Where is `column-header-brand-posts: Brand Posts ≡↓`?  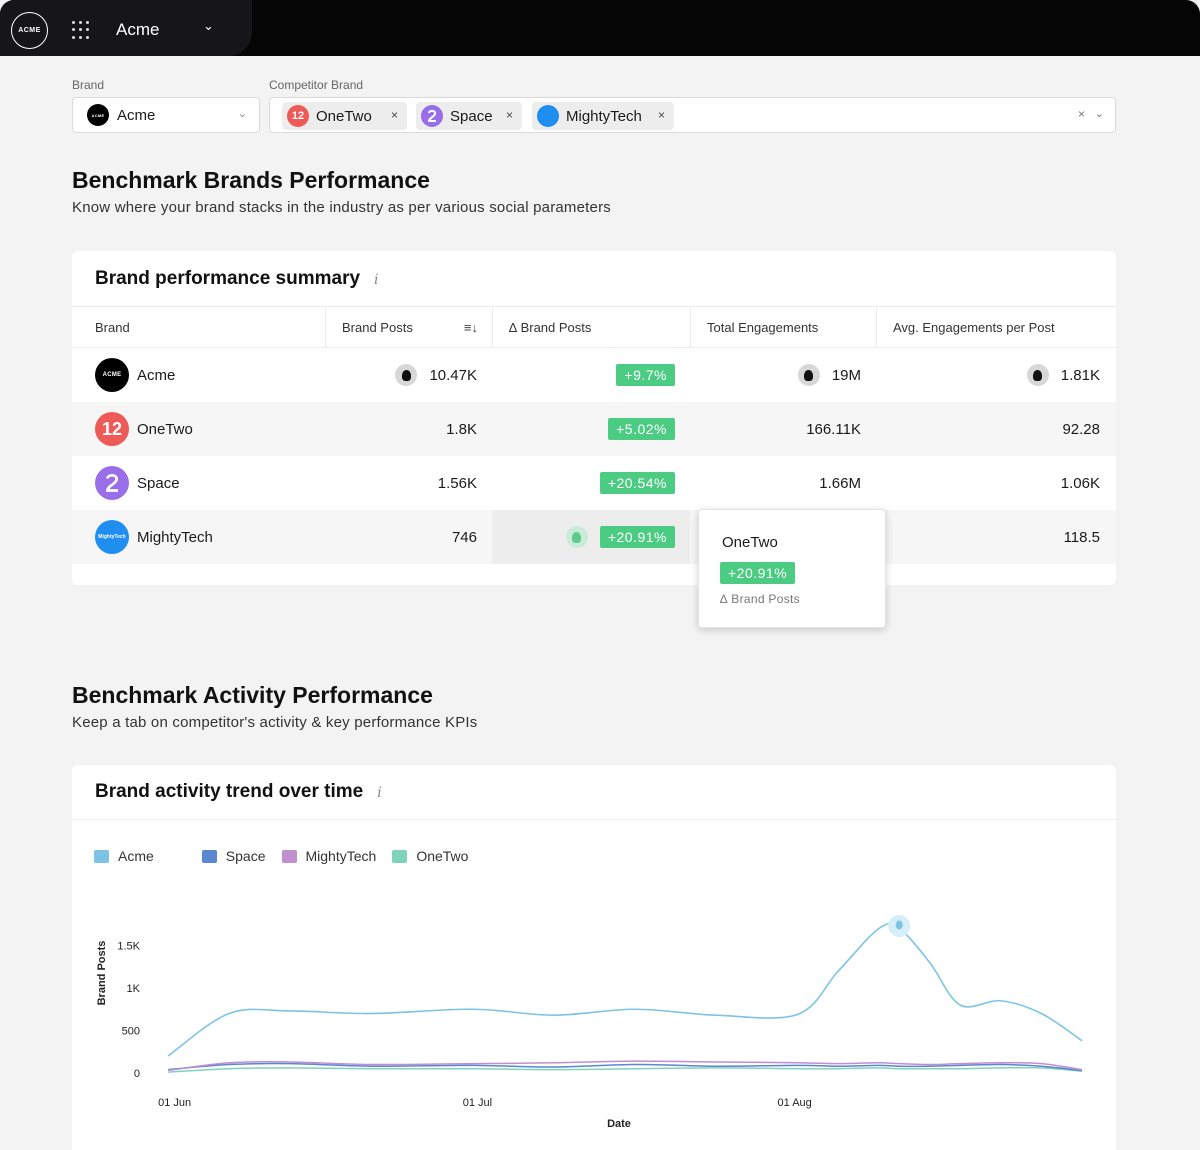
column-header-brand-posts: Brand Posts ≡↓ is located at coordinates (409, 327).